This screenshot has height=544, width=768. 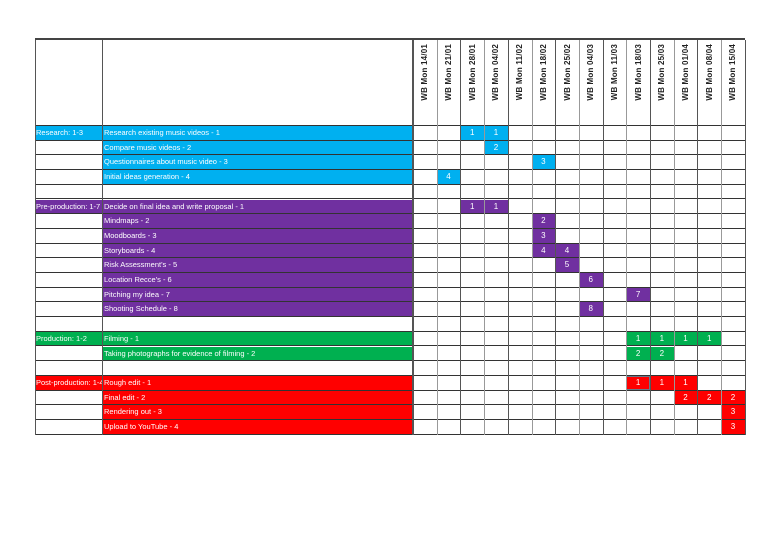 I want to click on week-header-label: WB Mon 01/04, so click(x=686, y=72).